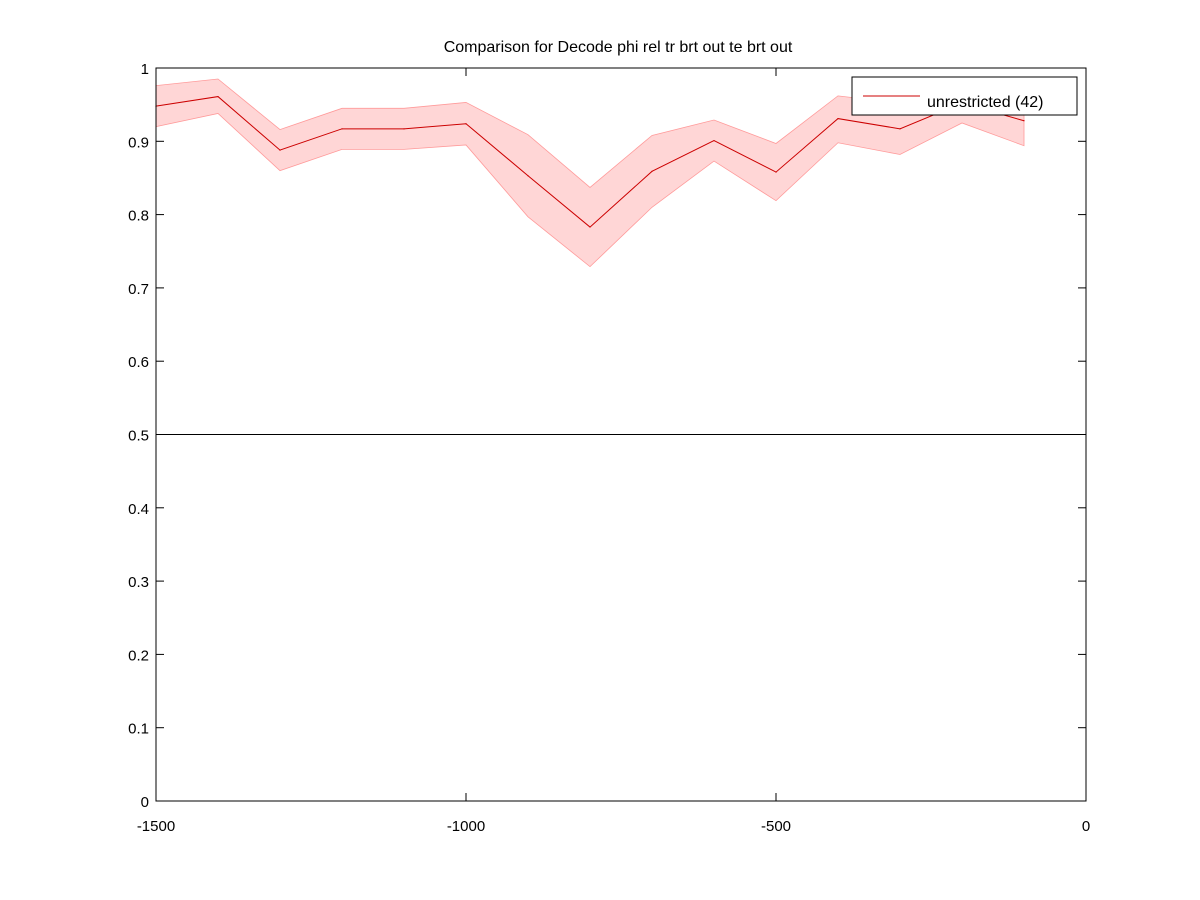 This screenshot has width=1200, height=900. What do you see at coordinates (1086, 826) in the screenshot?
I see `x-tick-label: 0` at bounding box center [1086, 826].